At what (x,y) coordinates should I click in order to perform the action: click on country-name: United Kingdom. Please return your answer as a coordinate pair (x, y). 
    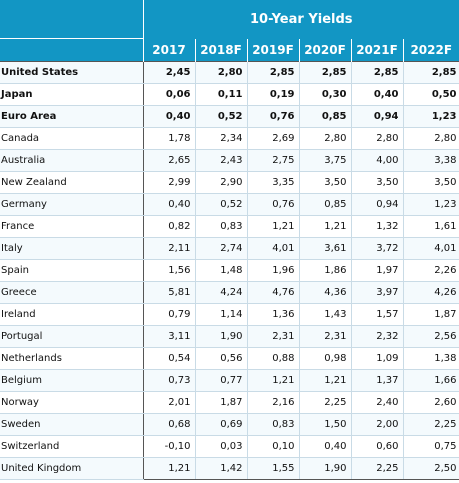
    Looking at the image, I should click on (71, 468).